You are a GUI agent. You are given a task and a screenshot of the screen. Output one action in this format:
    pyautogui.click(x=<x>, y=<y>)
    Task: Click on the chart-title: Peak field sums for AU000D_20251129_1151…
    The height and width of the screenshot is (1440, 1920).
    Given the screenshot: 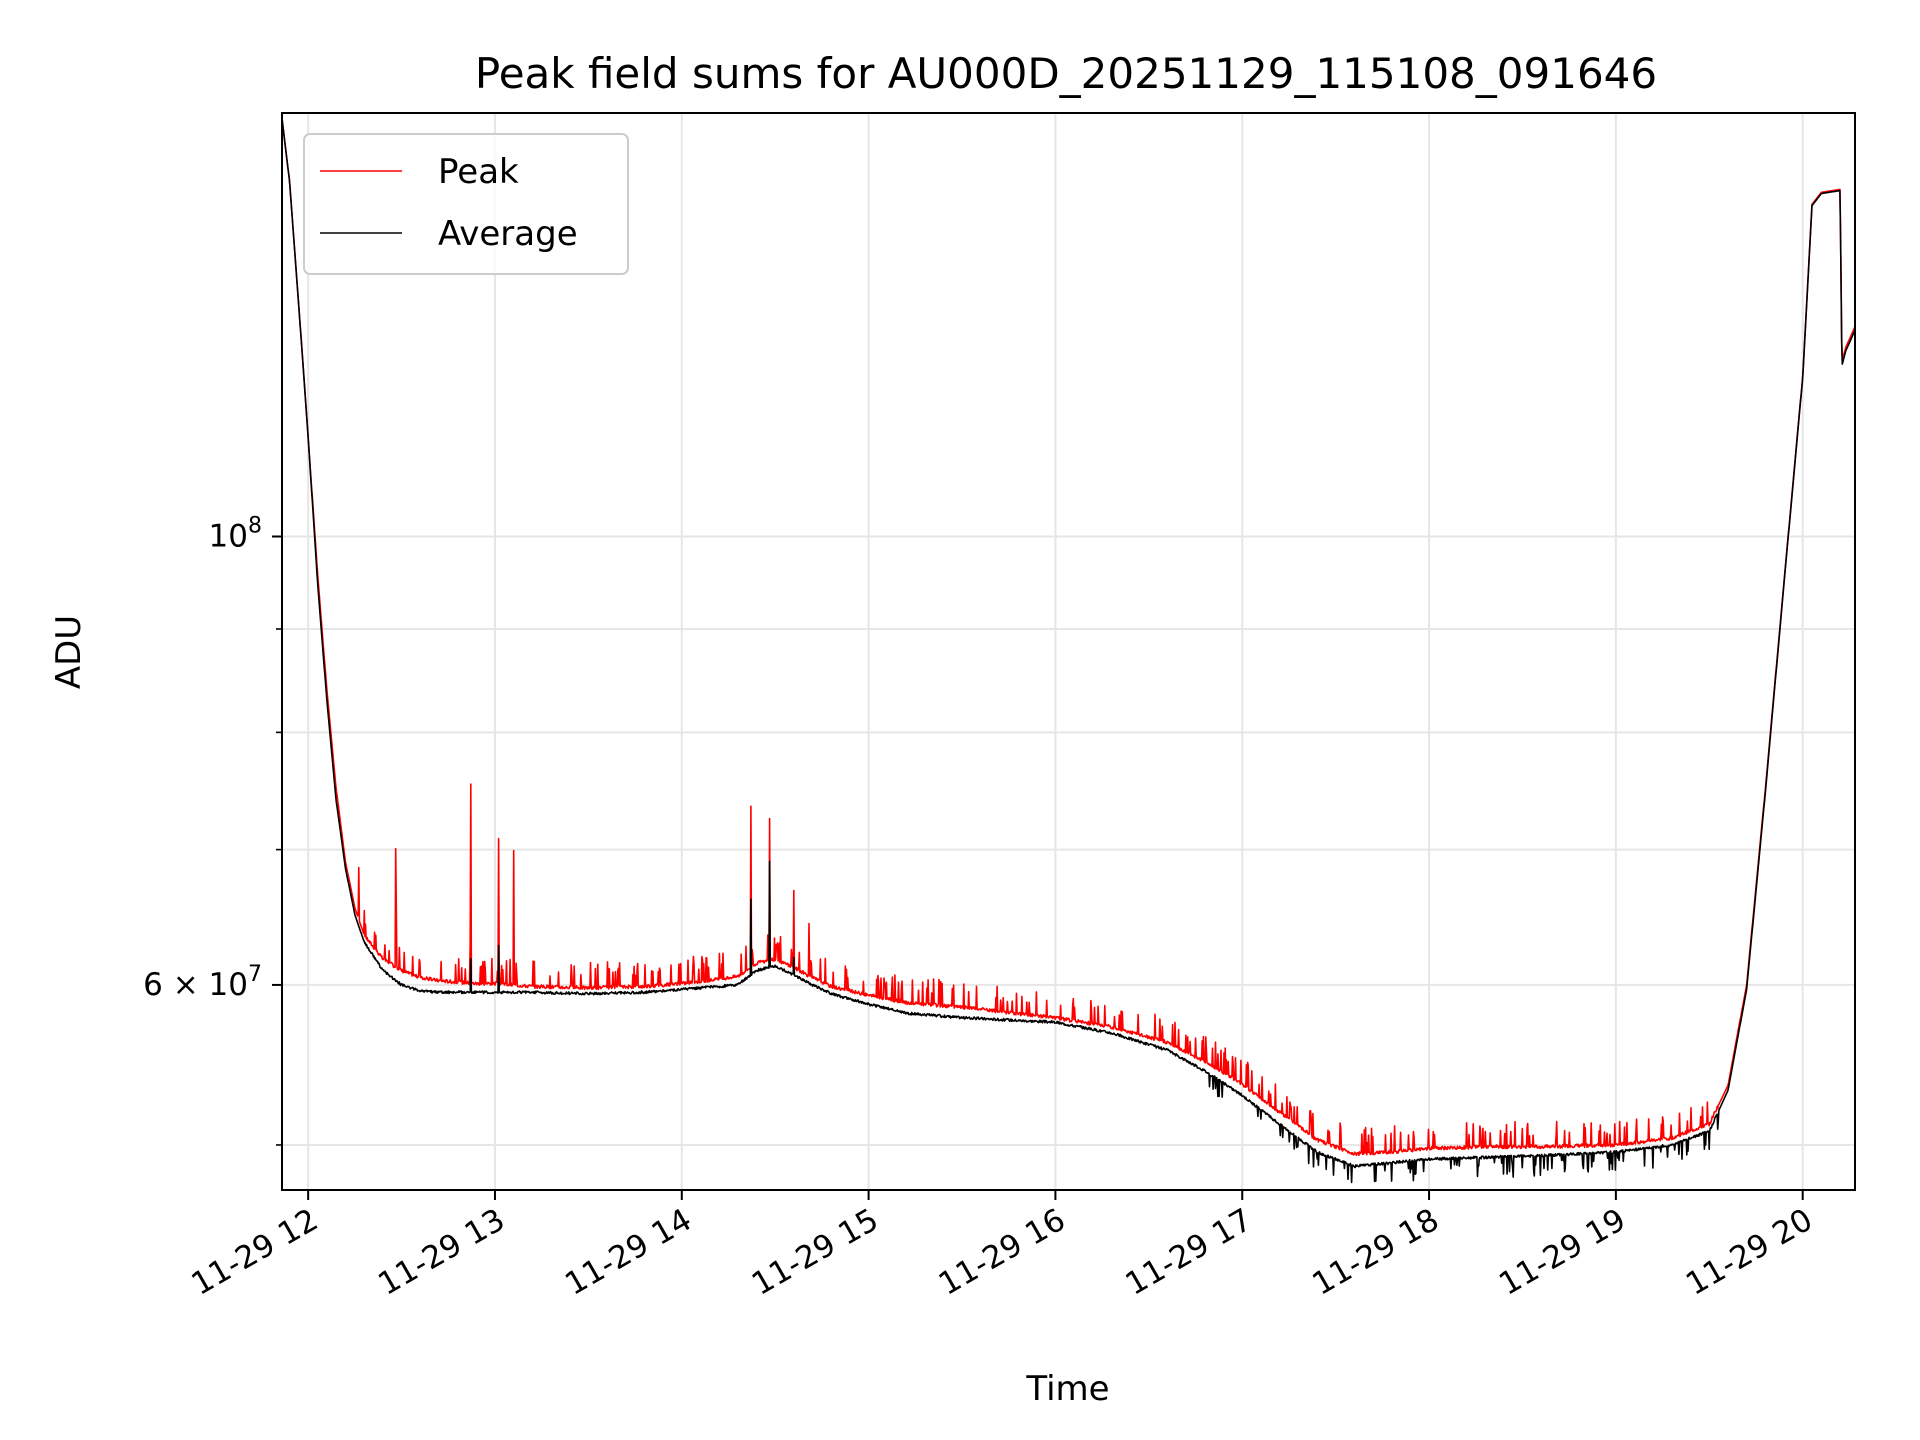 What is the action you would take?
    pyautogui.click(x=1066, y=73)
    